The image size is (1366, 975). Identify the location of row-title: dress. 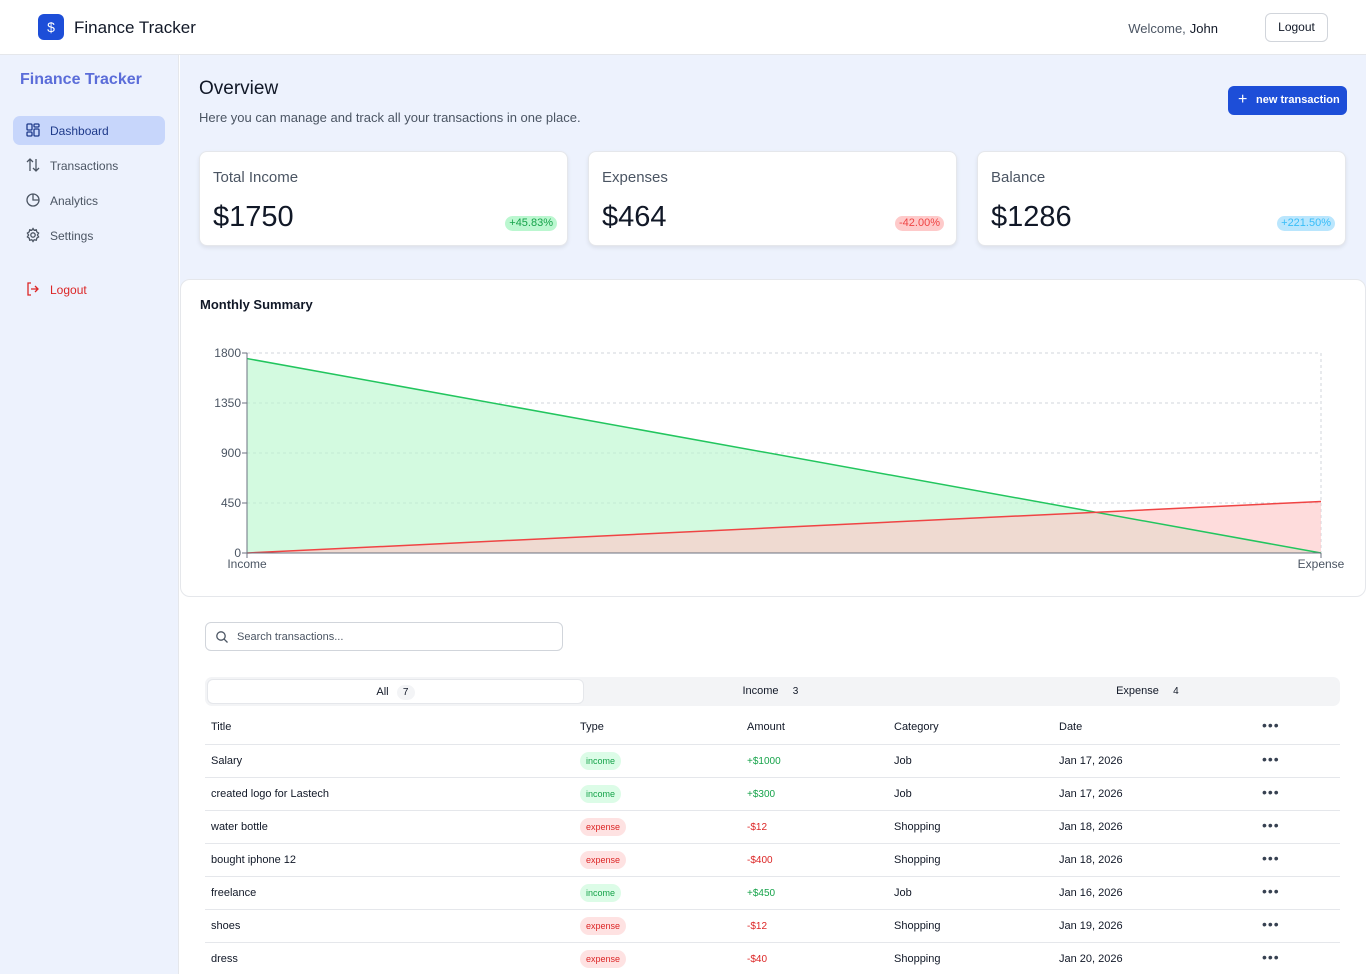
(224, 959).